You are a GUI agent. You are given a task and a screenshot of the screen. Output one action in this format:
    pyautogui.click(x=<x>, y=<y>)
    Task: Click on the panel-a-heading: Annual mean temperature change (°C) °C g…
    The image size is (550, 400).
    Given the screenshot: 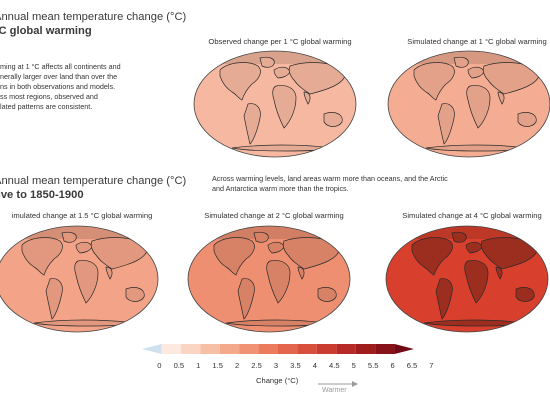 What is the action you would take?
    pyautogui.click(x=93, y=24)
    